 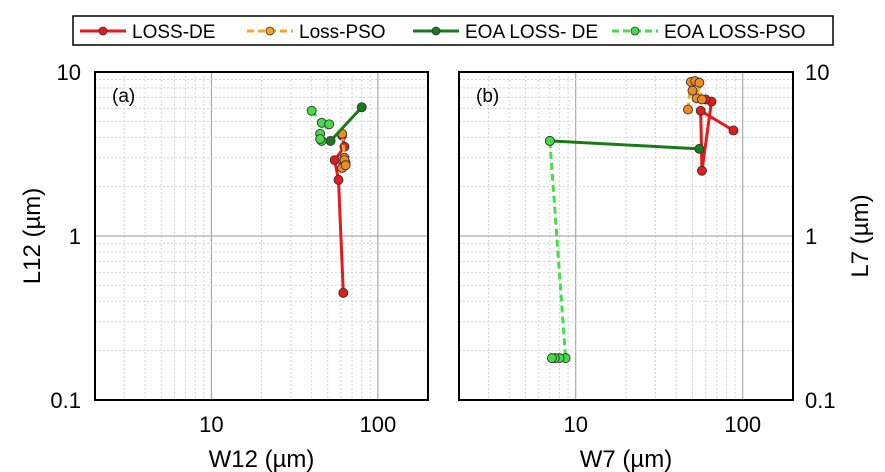 I want to click on legend-label-3: EOA LOSS-PSO, so click(x=735, y=32).